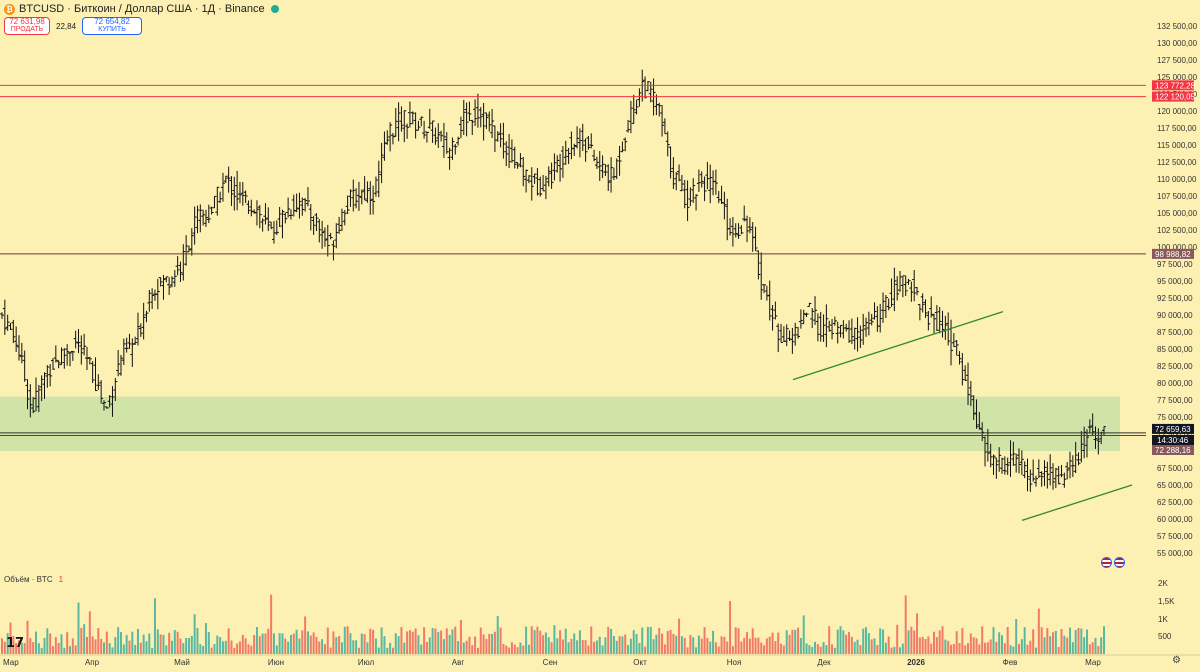 The width and height of the screenshot is (1200, 672). What do you see at coordinates (27, 26) in the screenshot?
I see `sell-button: 72 631,98 ПРОДАТЬ` at bounding box center [27, 26].